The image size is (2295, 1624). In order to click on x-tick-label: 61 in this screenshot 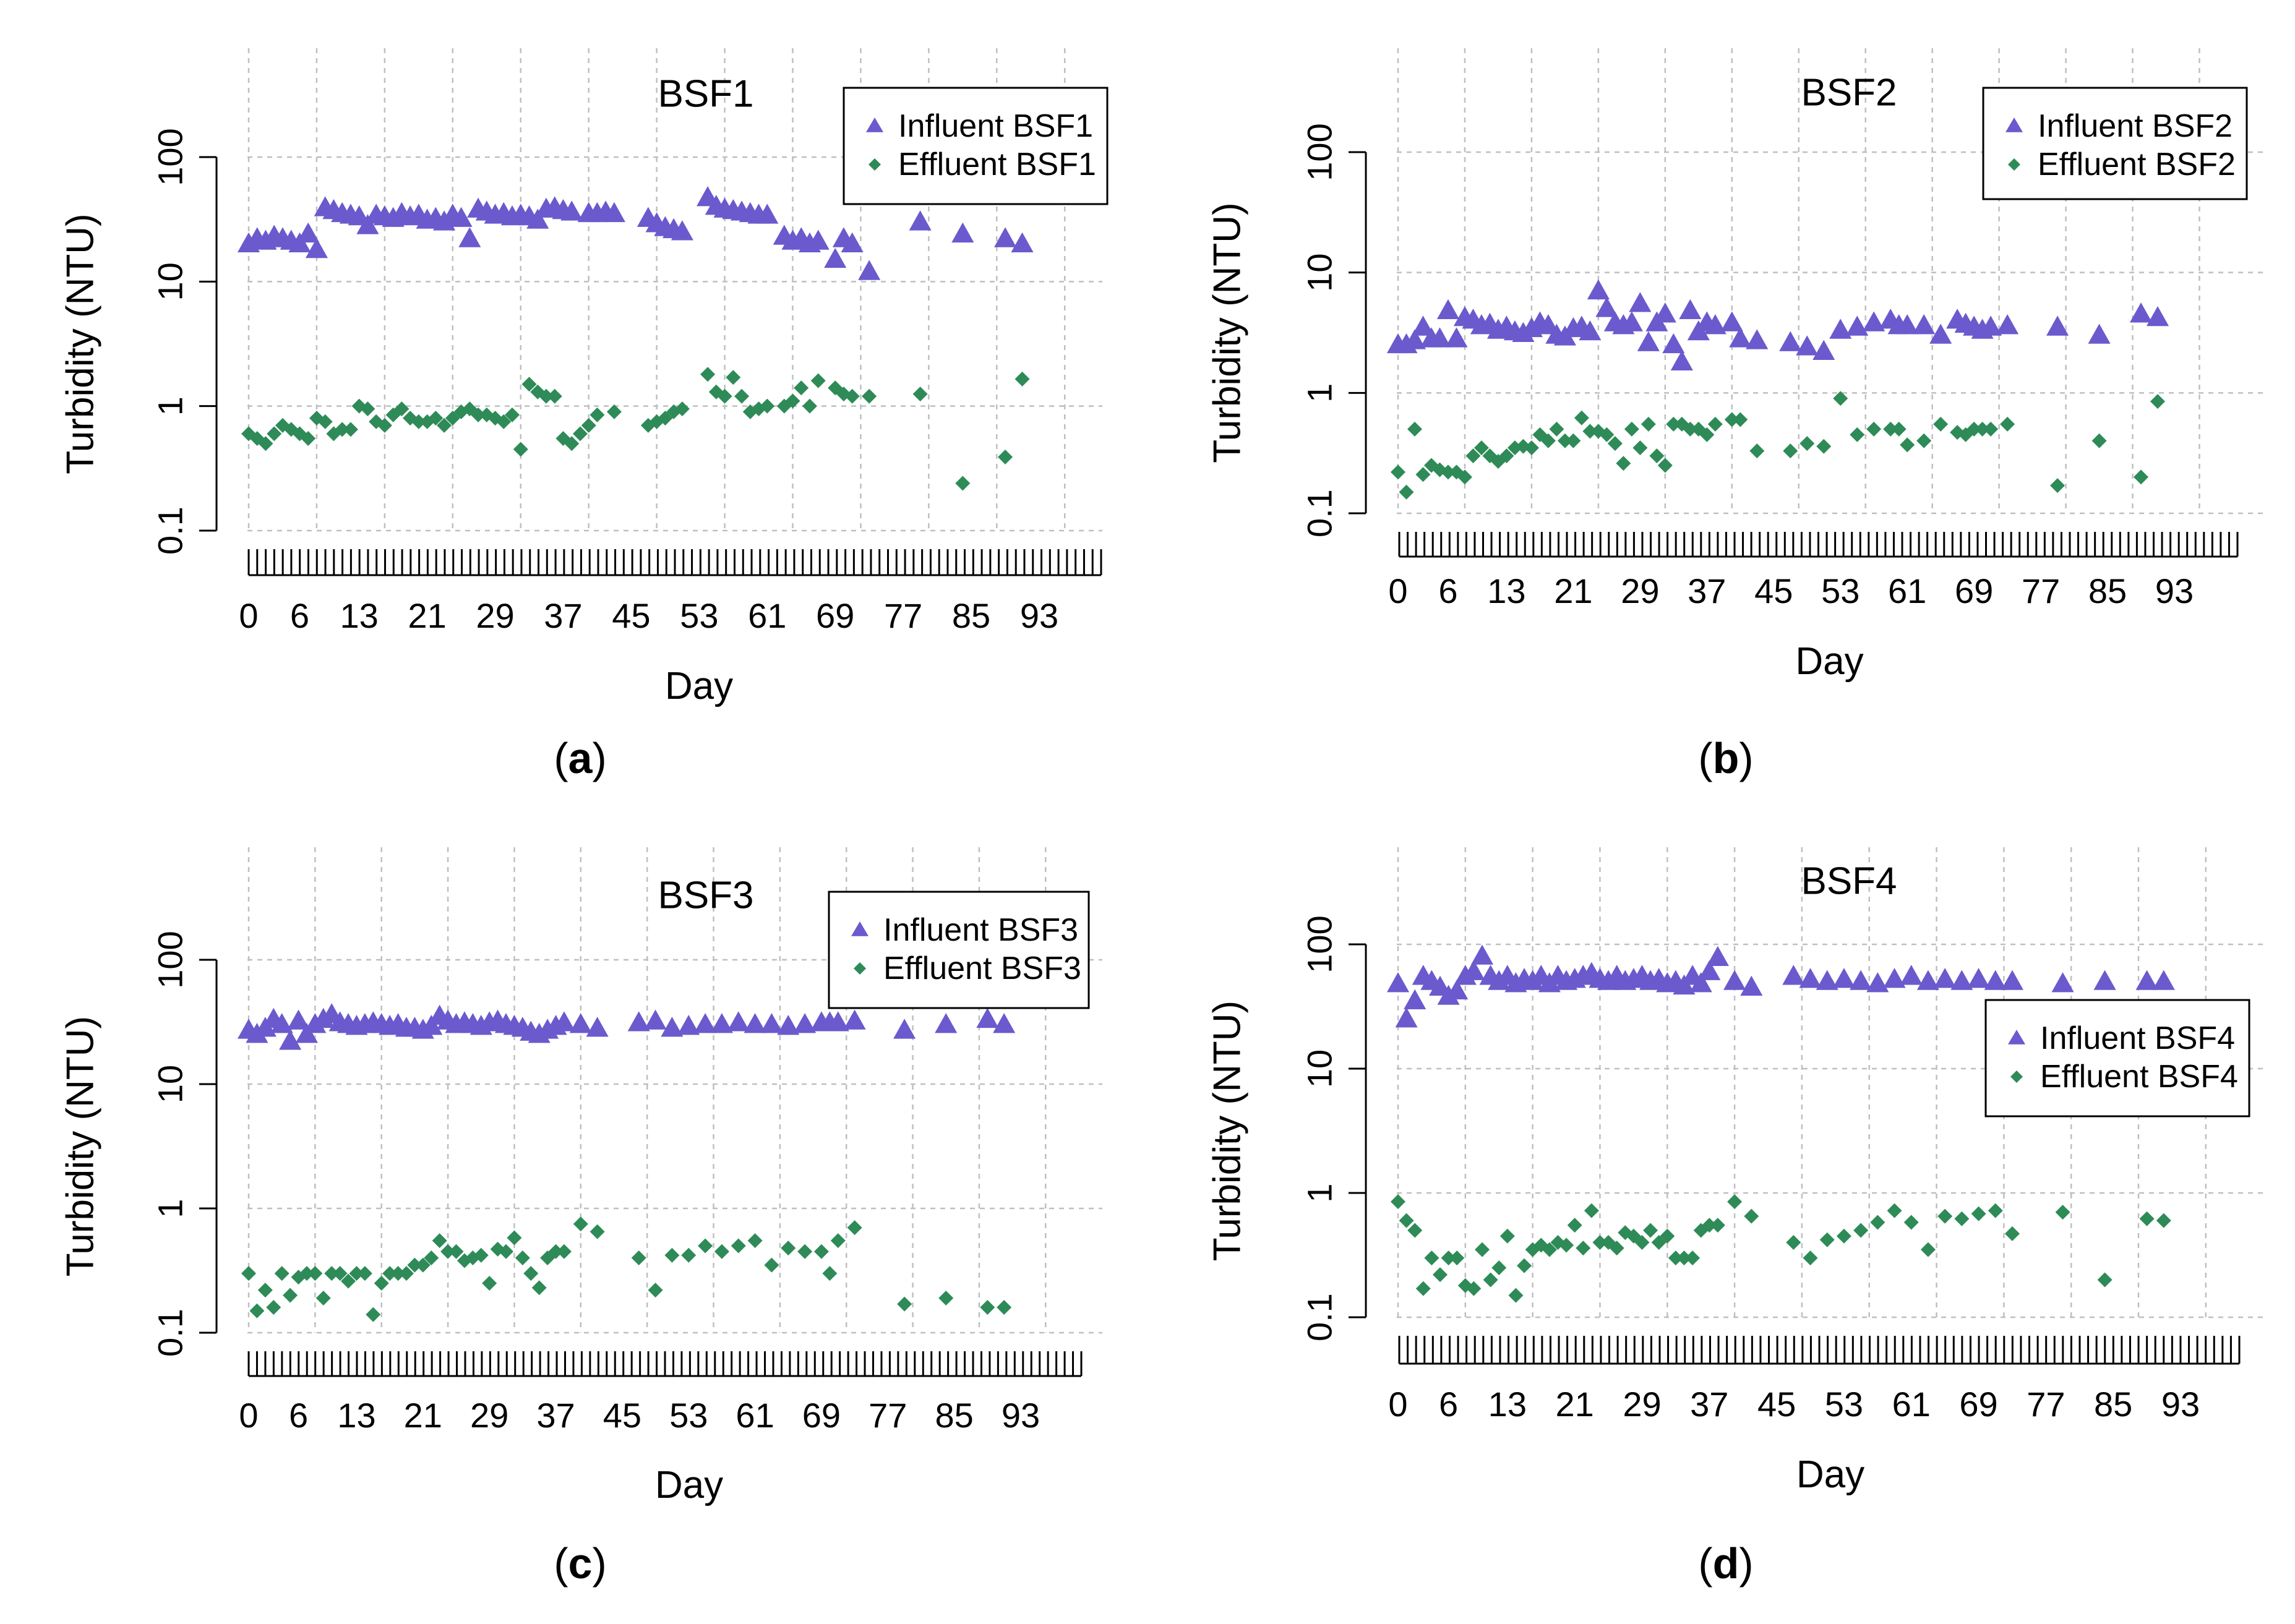, I will do `click(1907, 590)`.